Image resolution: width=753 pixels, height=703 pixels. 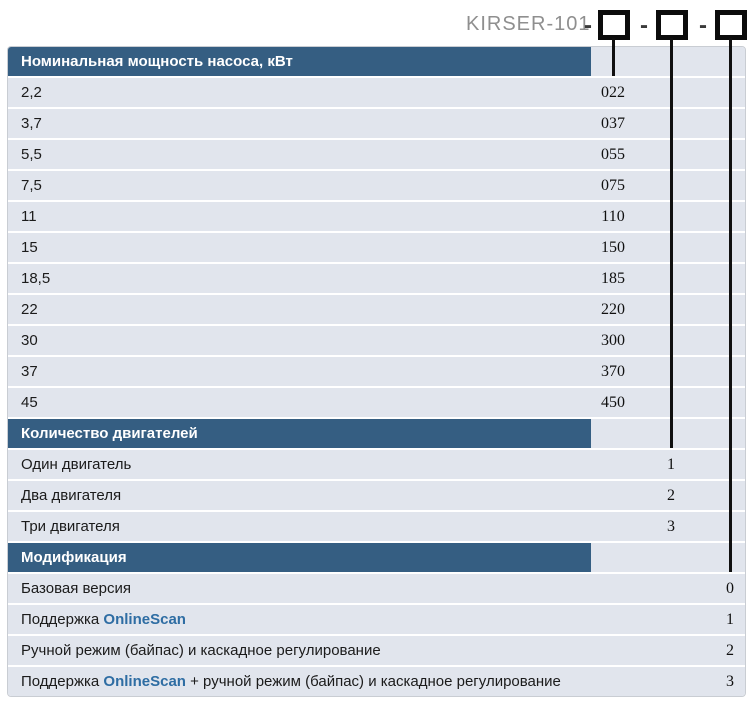 What do you see at coordinates (613, 154) in the screenshot?
I see `row-code-value: 055` at bounding box center [613, 154].